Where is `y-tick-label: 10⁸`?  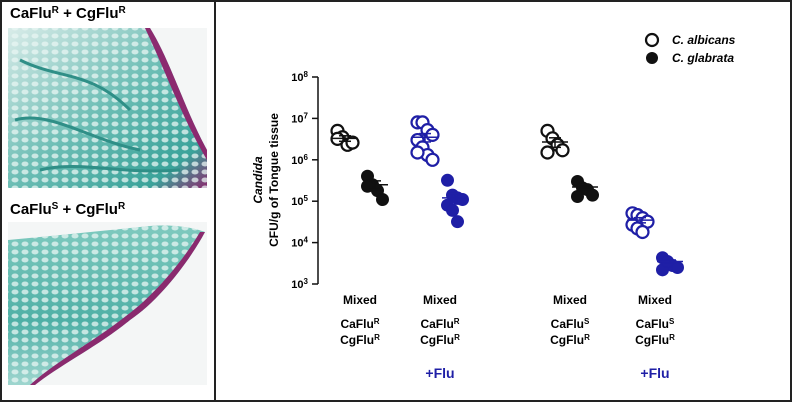 y-tick-label: 10⁸ is located at coordinates (299, 77).